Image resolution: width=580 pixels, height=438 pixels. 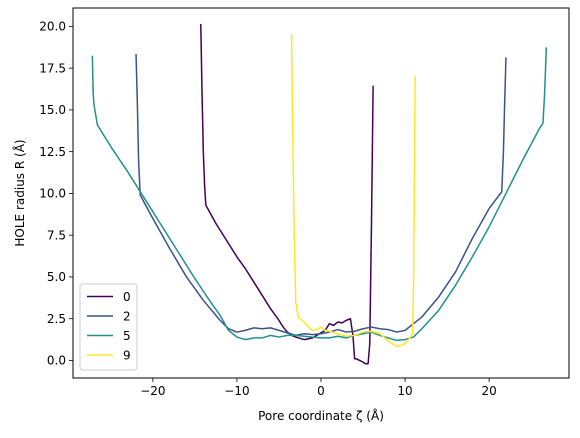 What do you see at coordinates (52, 27) in the screenshot?
I see `y-tick-label: 20.0` at bounding box center [52, 27].